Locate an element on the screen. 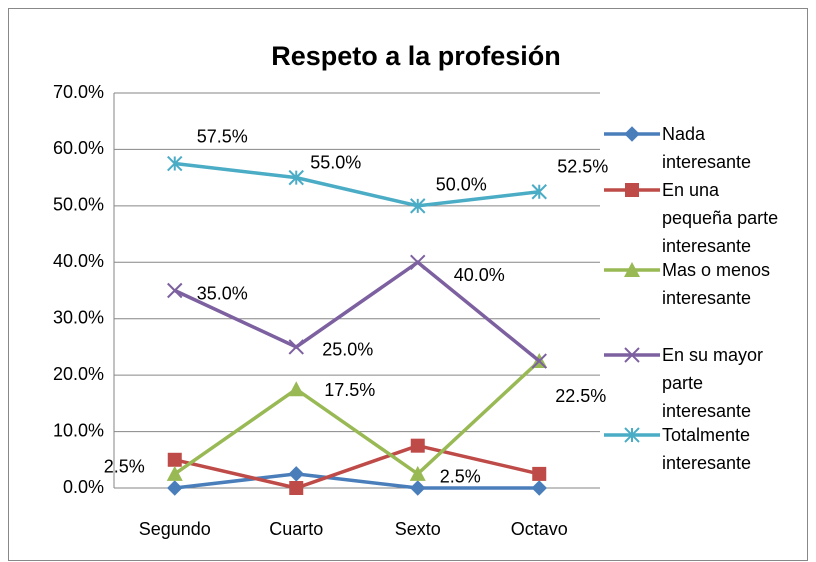 The height and width of the screenshot is (562, 816). y-tick-label: 50.0% is located at coordinates (78, 205).